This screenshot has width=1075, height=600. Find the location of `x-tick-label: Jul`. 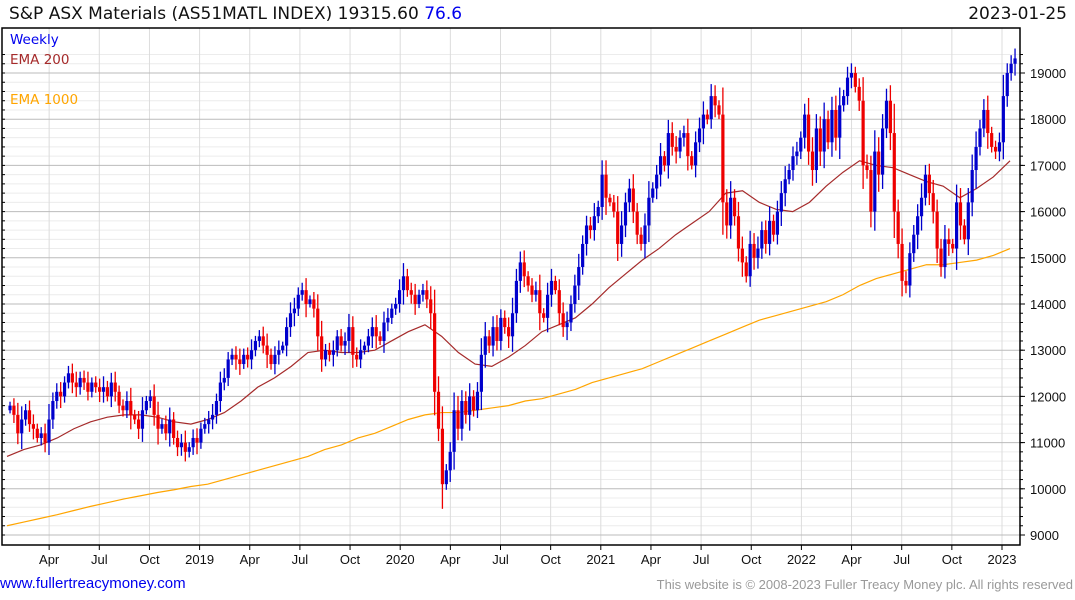

x-tick-label: Jul is located at coordinates (701, 559).